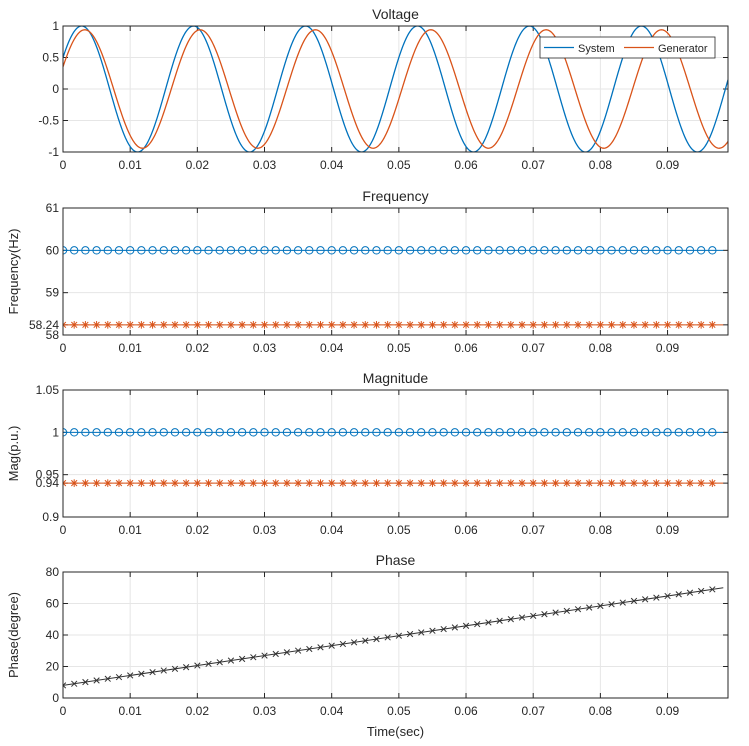 Image resolution: width=749 pixels, height=746 pixels. What do you see at coordinates (198, 165) in the screenshot?
I see `x-tick-label: 0.02` at bounding box center [198, 165].